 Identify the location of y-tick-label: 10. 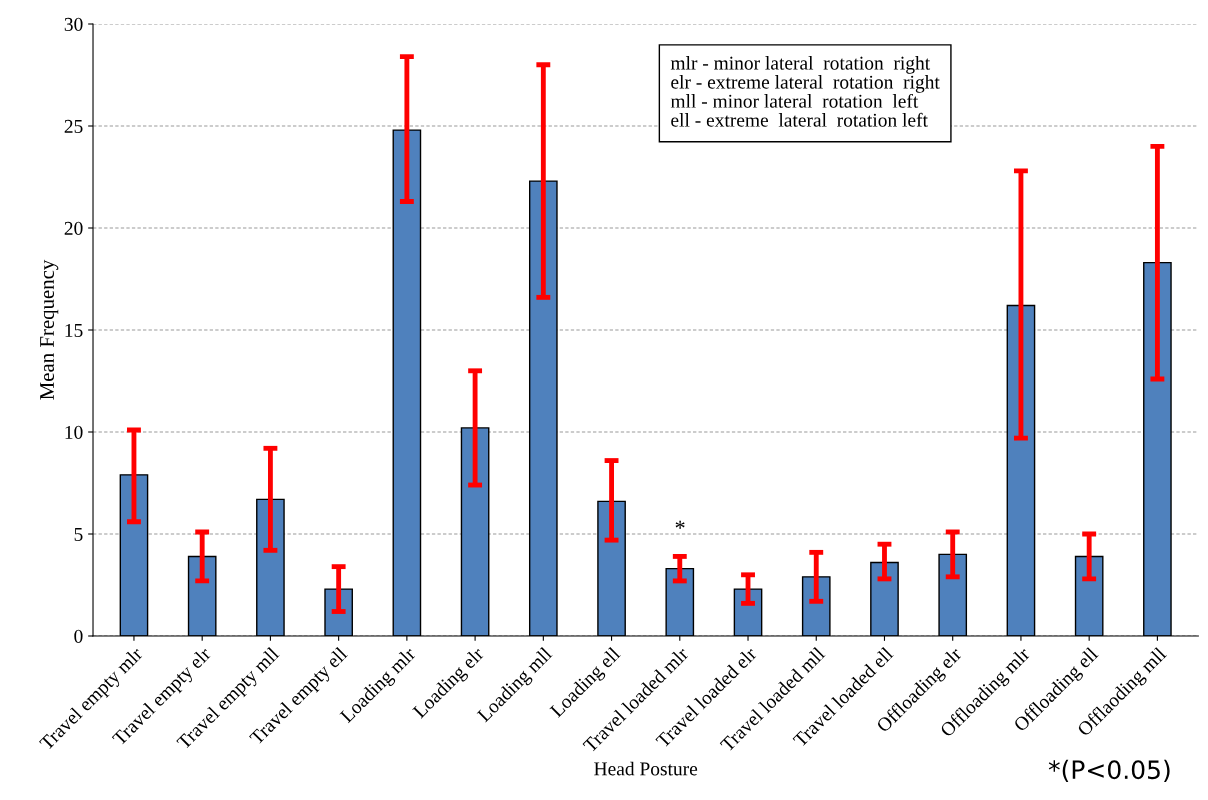
(74, 432).